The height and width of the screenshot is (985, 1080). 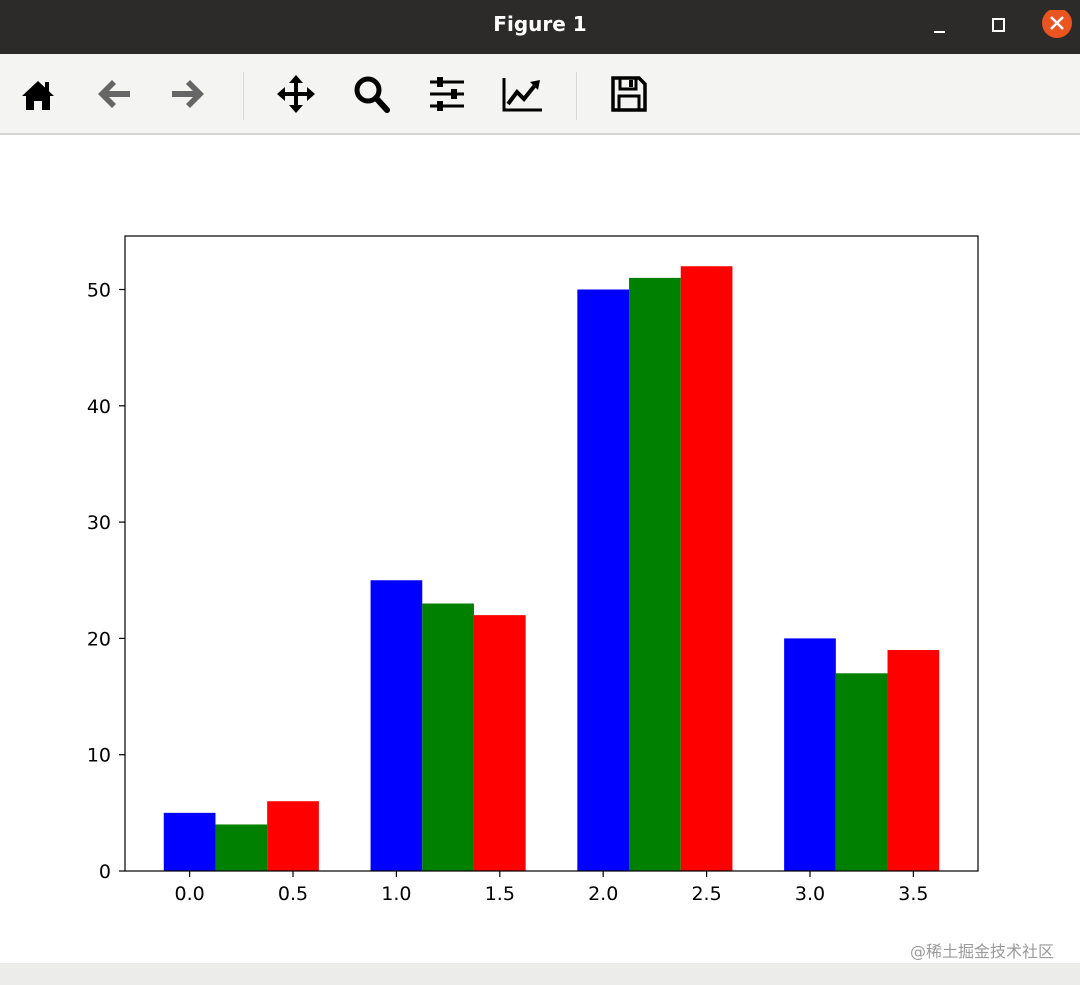 What do you see at coordinates (540, 974) in the screenshot?
I see `status-bar` at bounding box center [540, 974].